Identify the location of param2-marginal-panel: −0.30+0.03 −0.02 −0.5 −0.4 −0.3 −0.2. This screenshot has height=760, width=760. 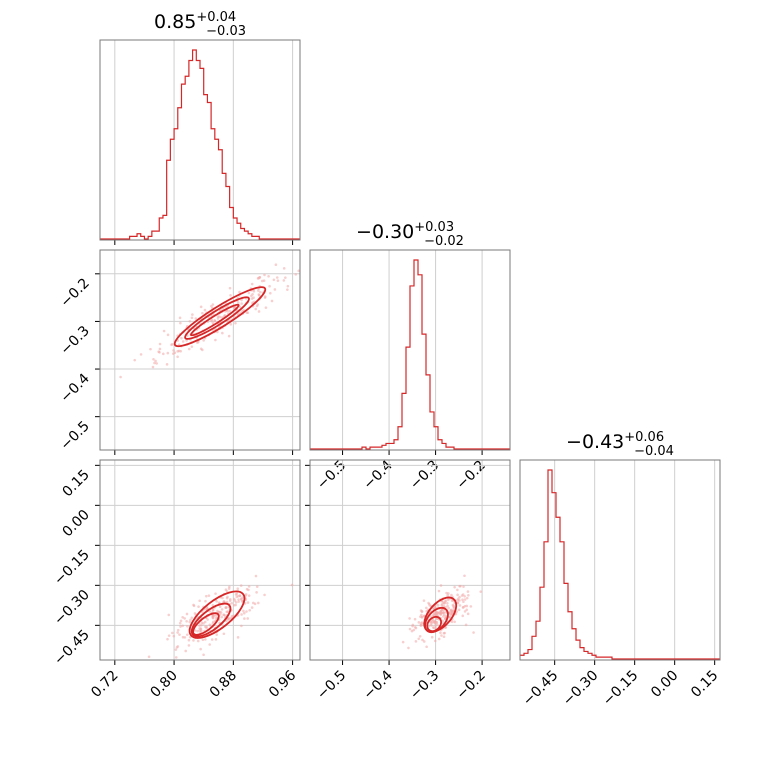
(410, 356).